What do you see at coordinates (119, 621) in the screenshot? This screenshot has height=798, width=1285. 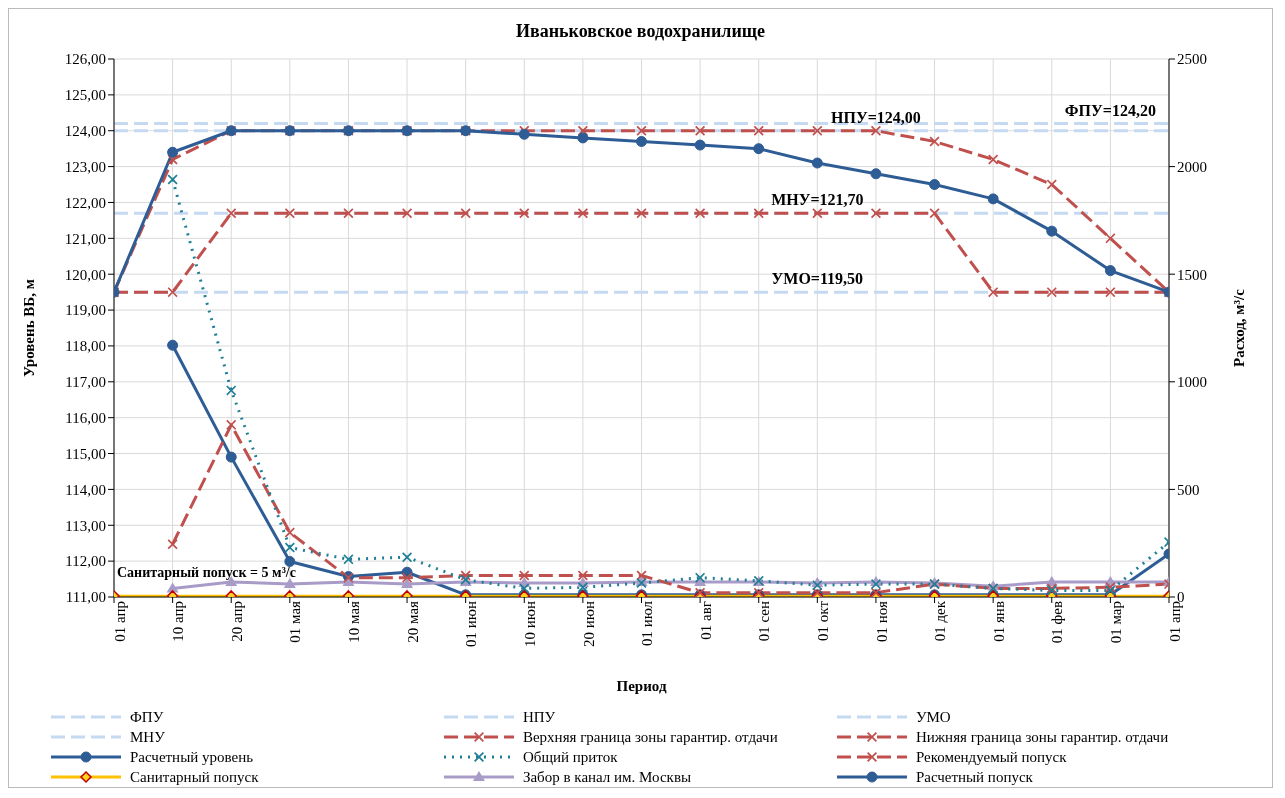 I see `x-tick-label: 01 апр` at bounding box center [119, 621].